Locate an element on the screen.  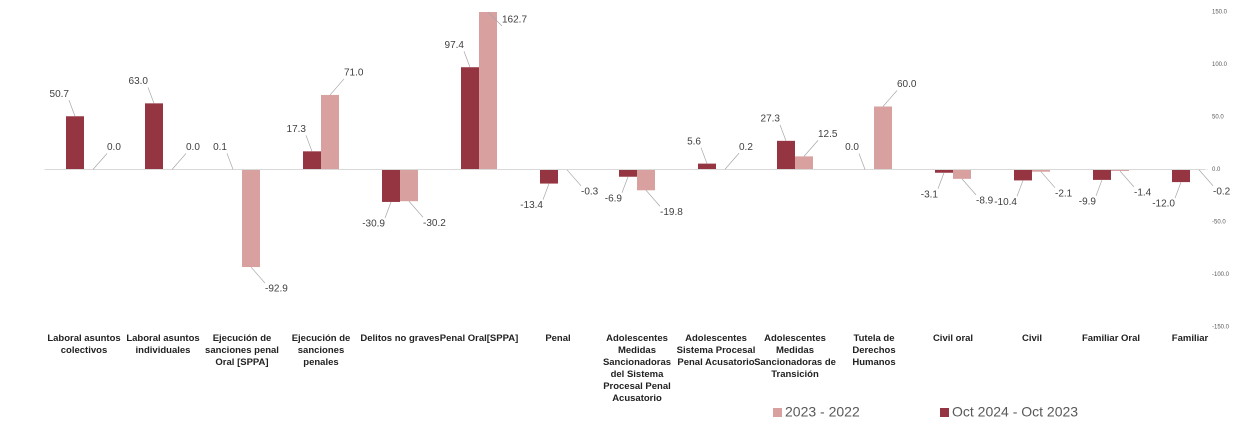
data-label: -30.2 is located at coordinates (434, 223).